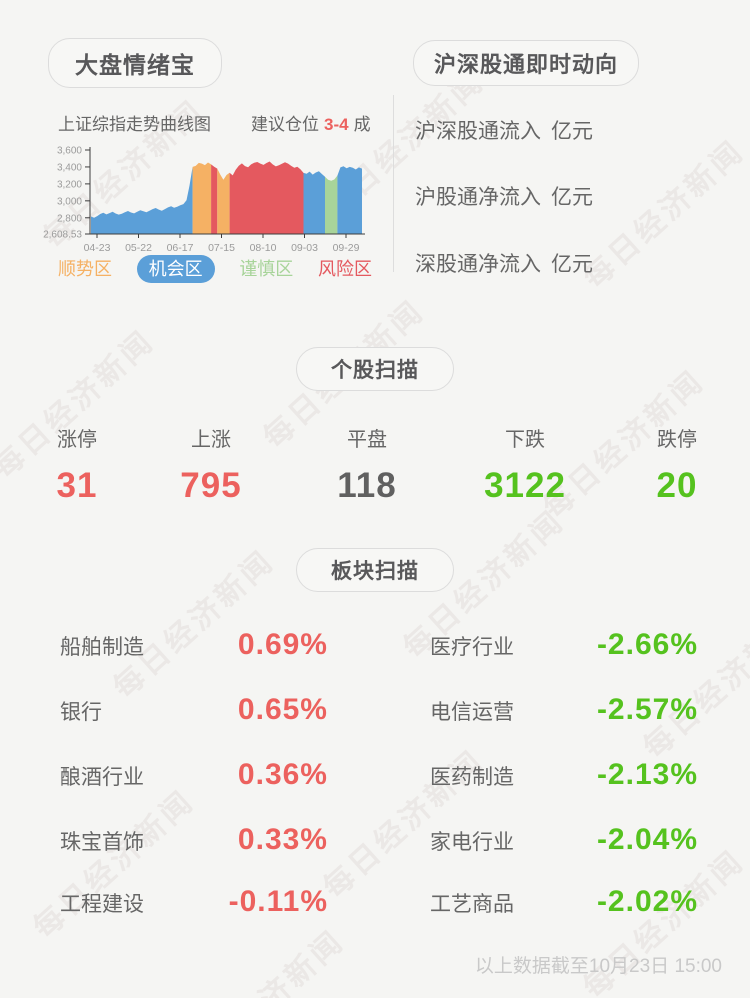  What do you see at coordinates (263, 248) in the screenshot?
I see `svg-text: 08-10` at bounding box center [263, 248].